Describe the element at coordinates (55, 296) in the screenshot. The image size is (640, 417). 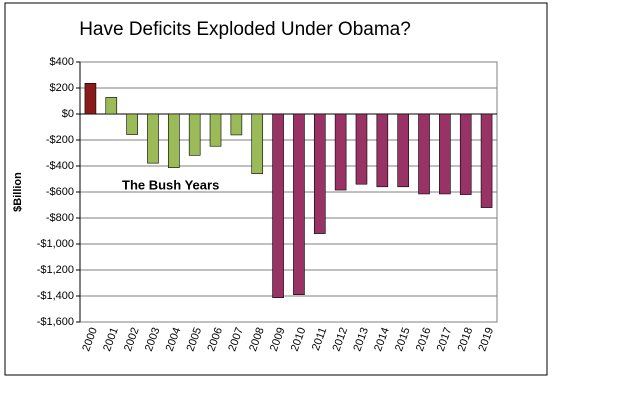
I see `y-tick-label: -$1,400` at that location.